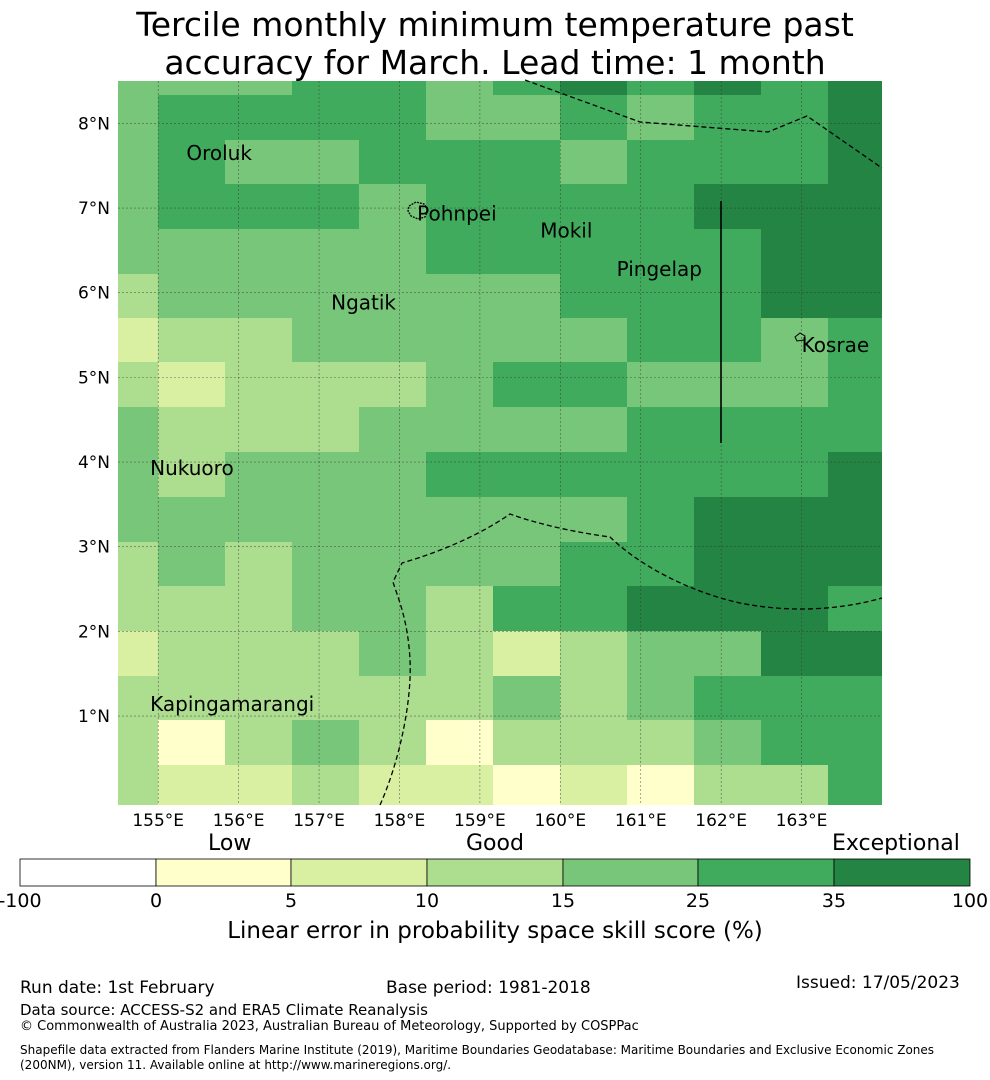 The image size is (990, 1080). What do you see at coordinates (800, 337) in the screenshot?
I see `island-outline-kosrae` at bounding box center [800, 337].